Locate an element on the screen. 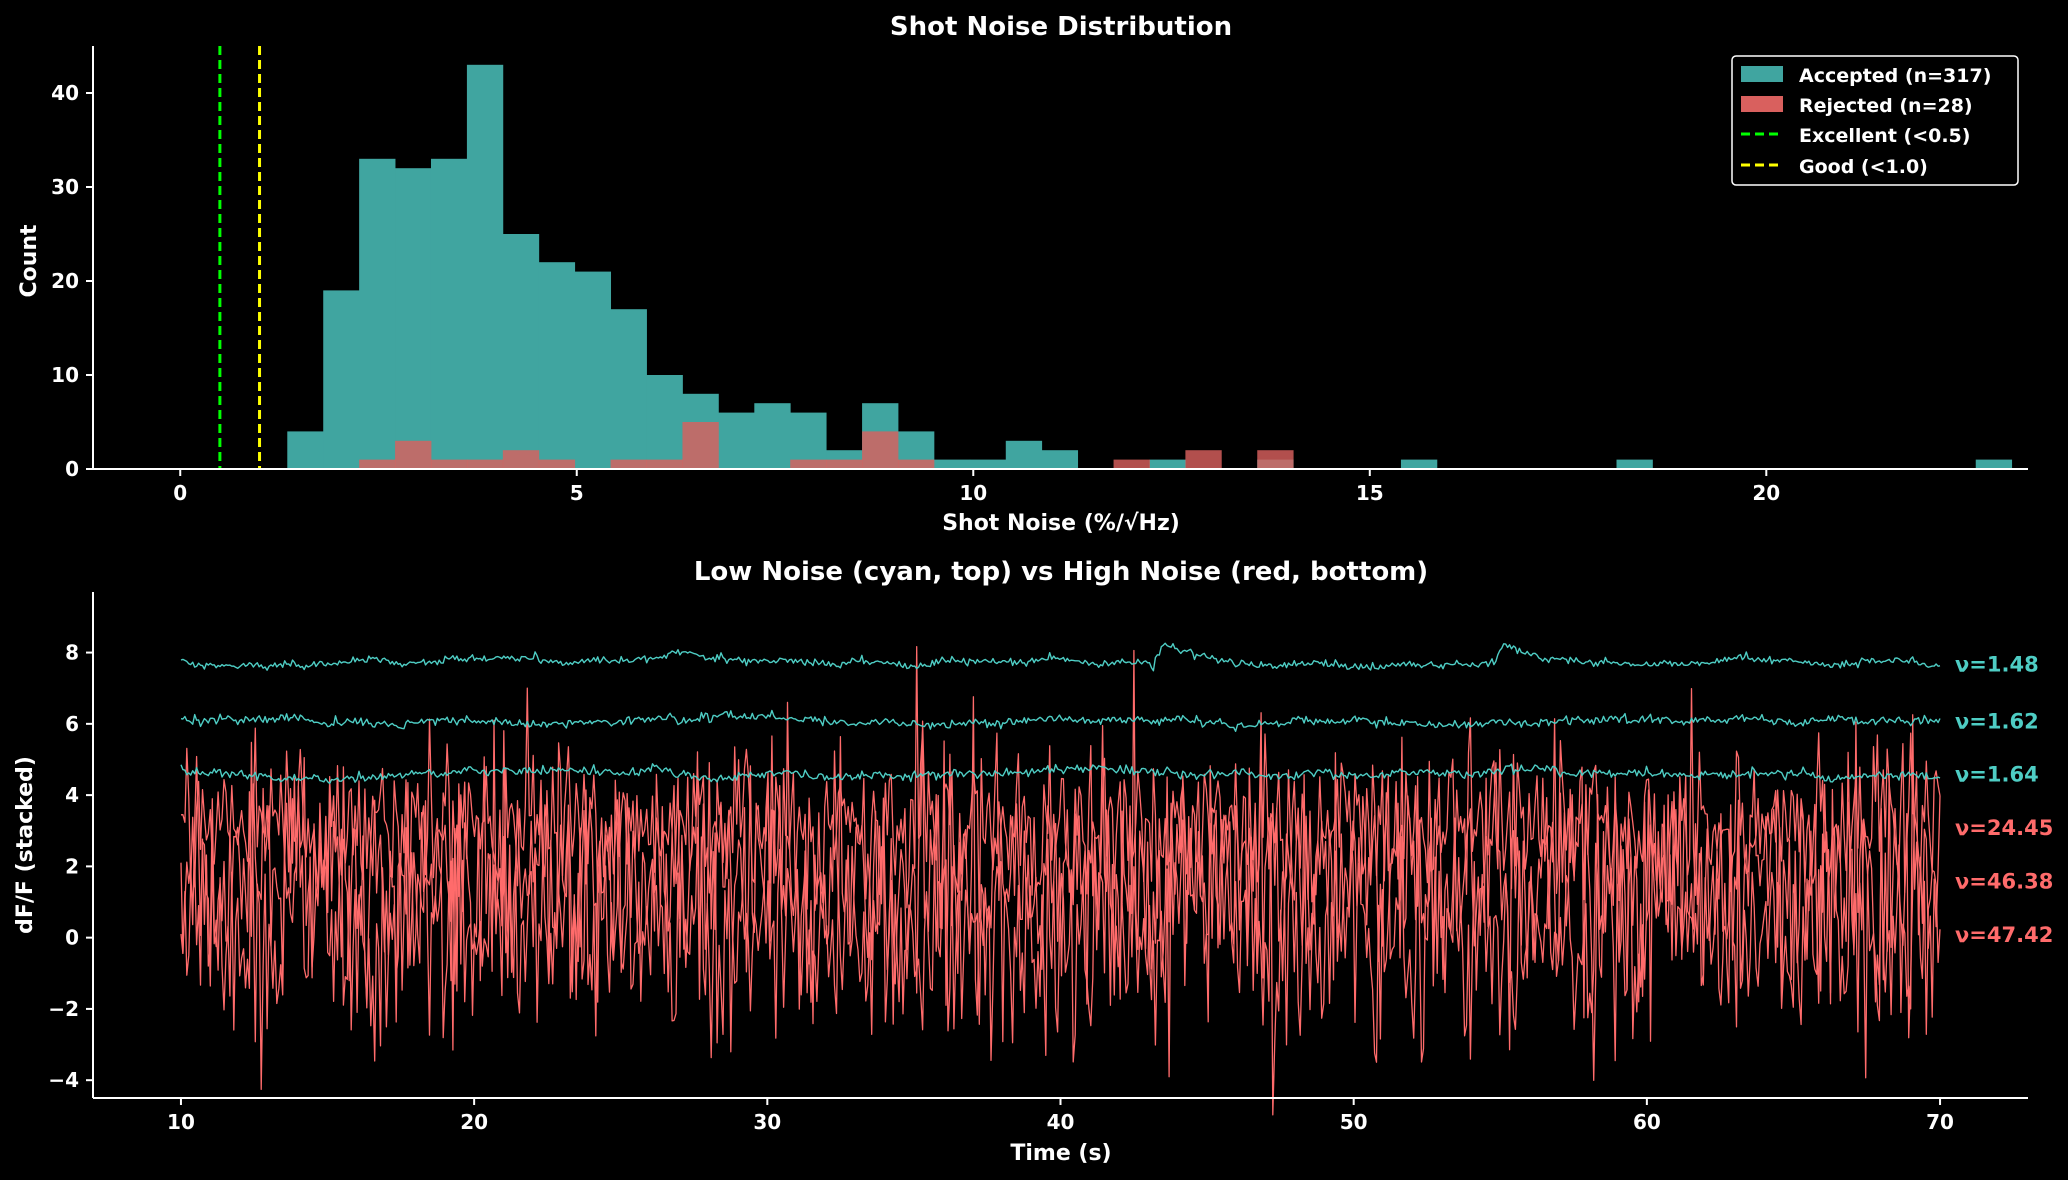 The image size is (2068, 1180). trace-y-ticks: −4 −2 0 2 4 6 8 is located at coordinates (70, 866).